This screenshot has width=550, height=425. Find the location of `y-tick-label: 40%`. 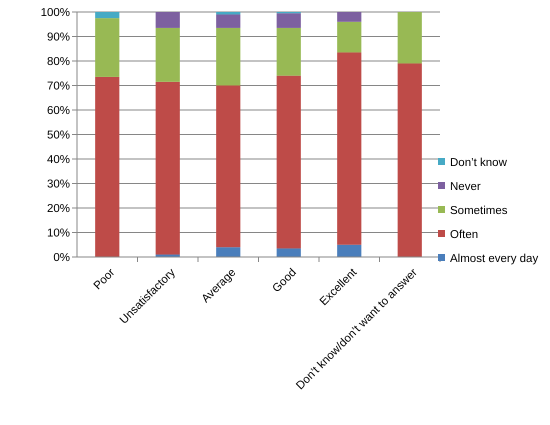

y-tick-label: 40% is located at coordinates (58, 160).